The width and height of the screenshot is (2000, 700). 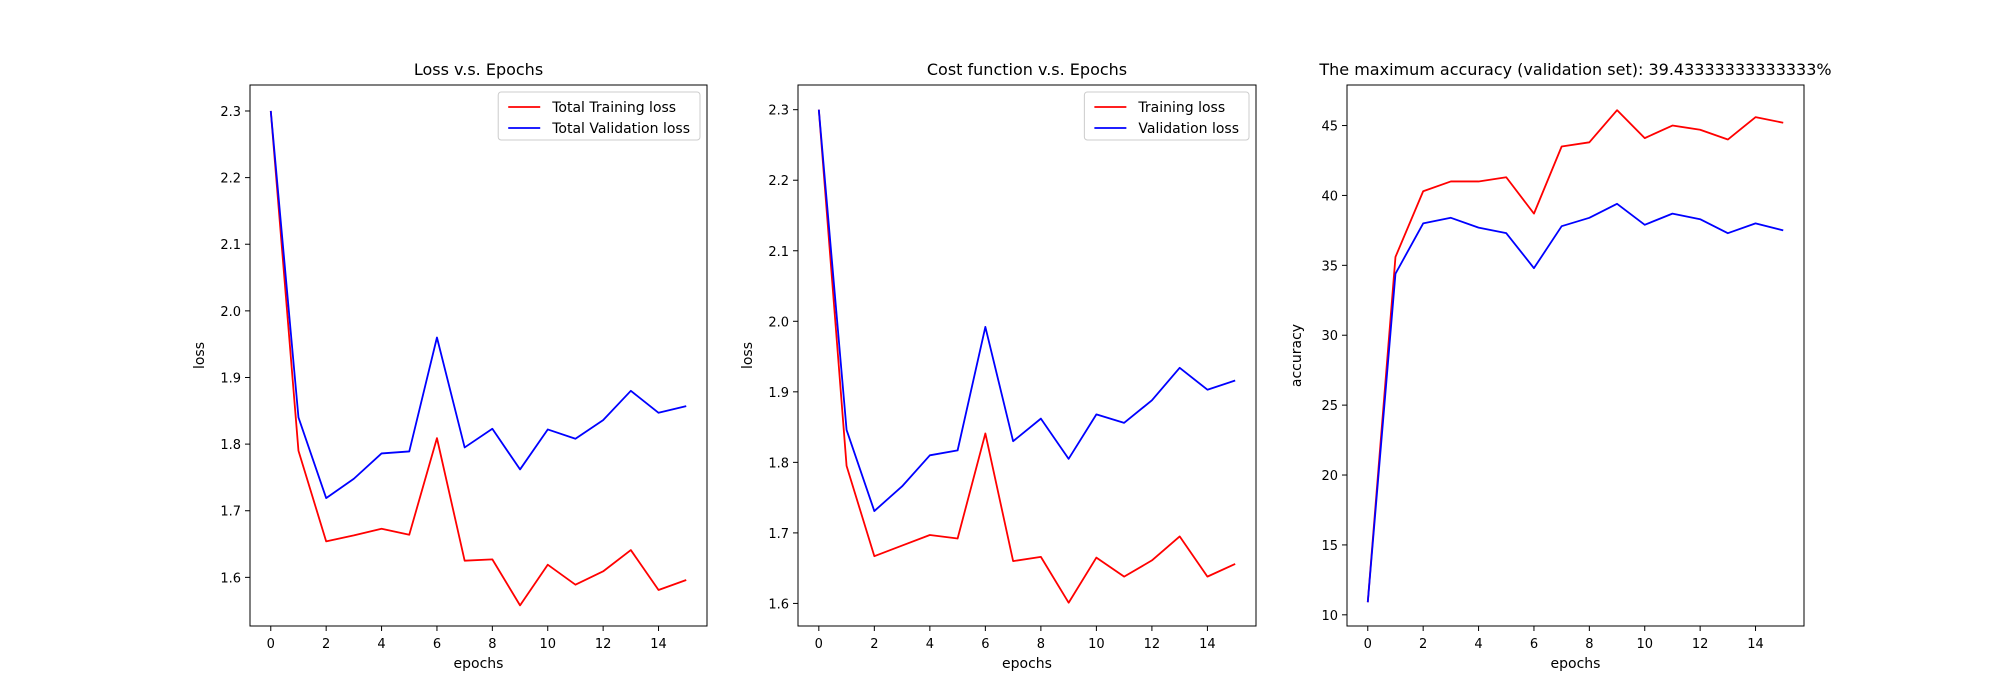 What do you see at coordinates (620, 129) in the screenshot?
I see `legend-label-validation: Total Validation loss` at bounding box center [620, 129].